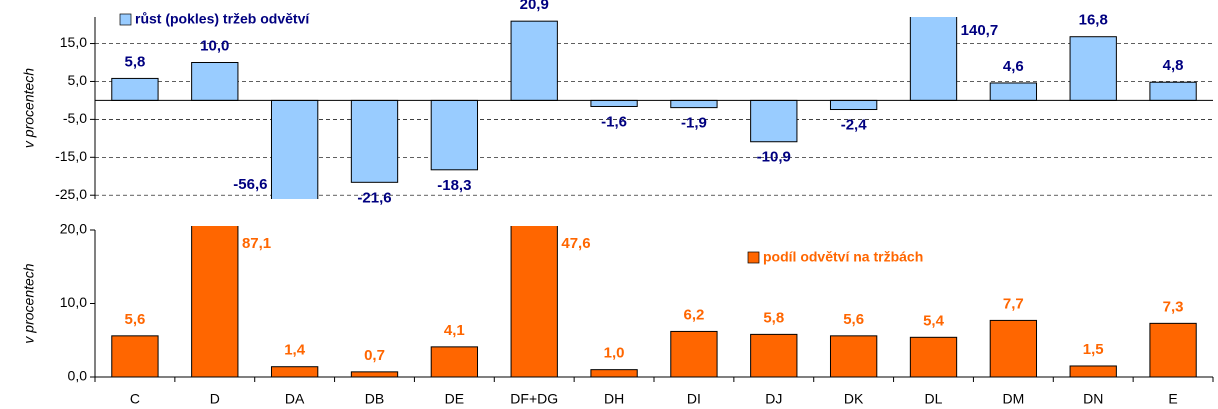 The height and width of the screenshot is (409, 1218). What do you see at coordinates (773, 399) in the screenshot?
I see `x-tick-label: DJ` at bounding box center [773, 399].